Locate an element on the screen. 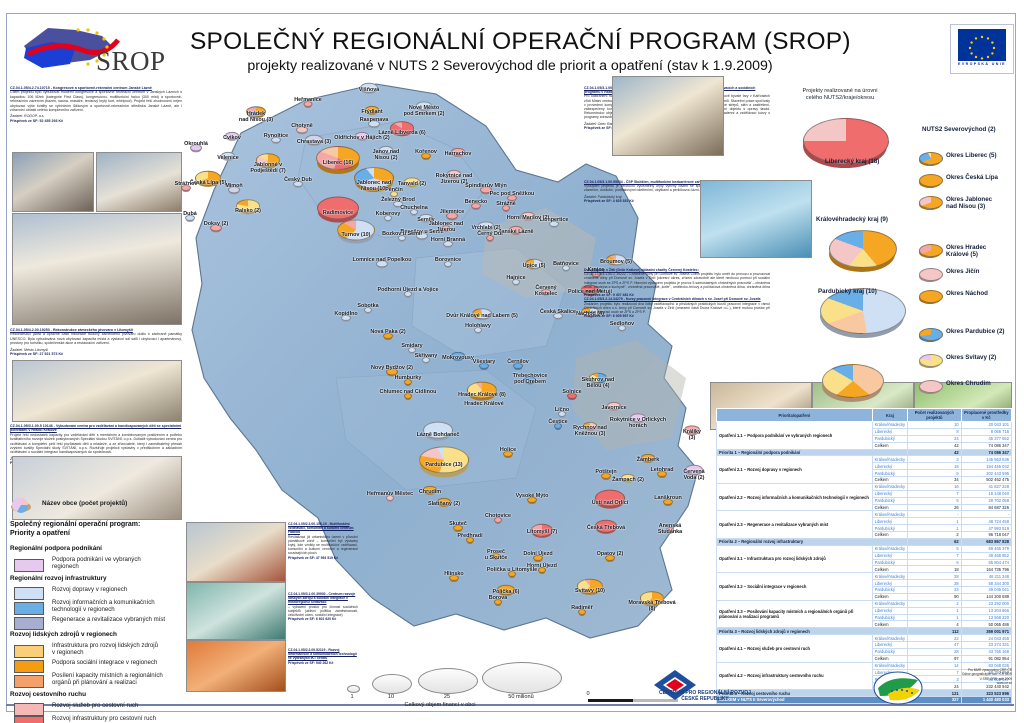 The height and width of the screenshot is (723, 1024). map-place-label: Letohrad is located at coordinates (662, 470).